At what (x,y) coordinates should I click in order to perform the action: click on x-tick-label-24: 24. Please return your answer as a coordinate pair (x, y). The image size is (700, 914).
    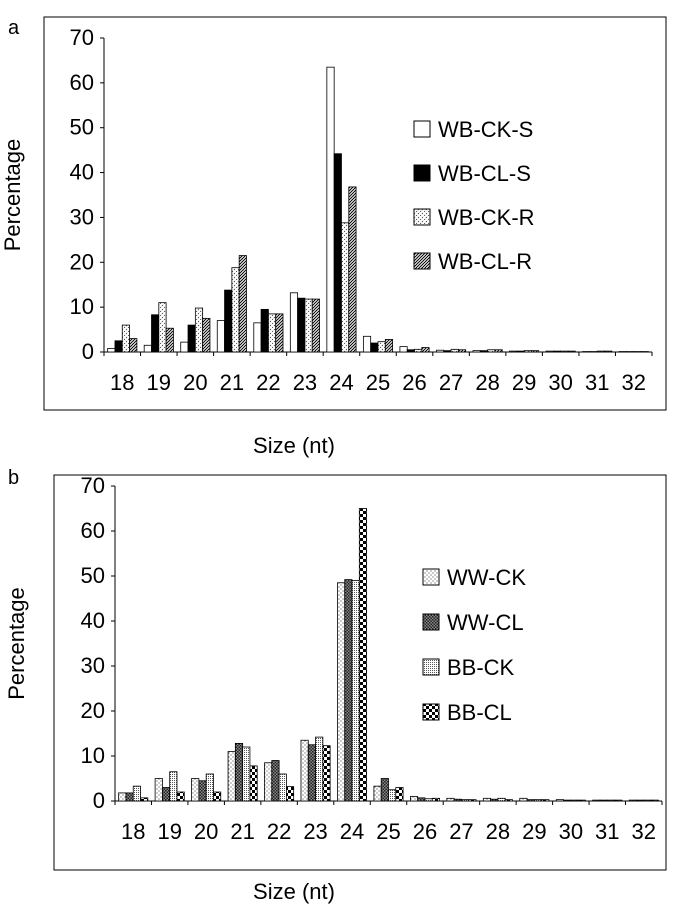
    Looking at the image, I should click on (352, 831).